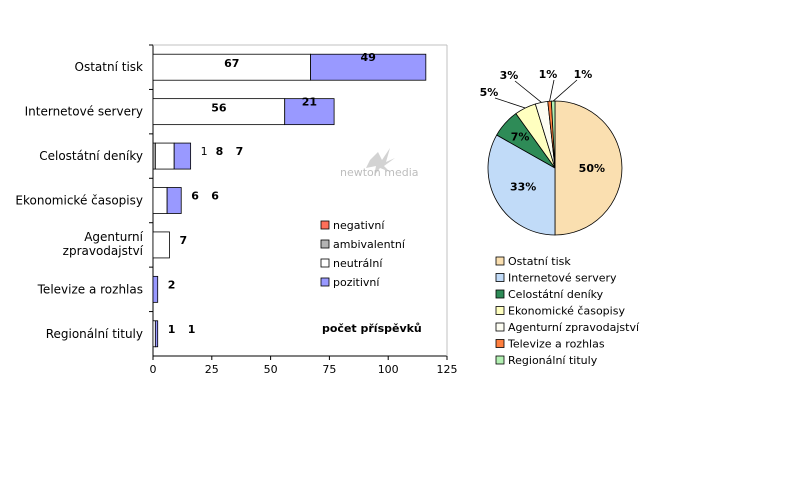  Describe the element at coordinates (356, 282) in the screenshot. I see `legend-label: pozitivní` at that location.